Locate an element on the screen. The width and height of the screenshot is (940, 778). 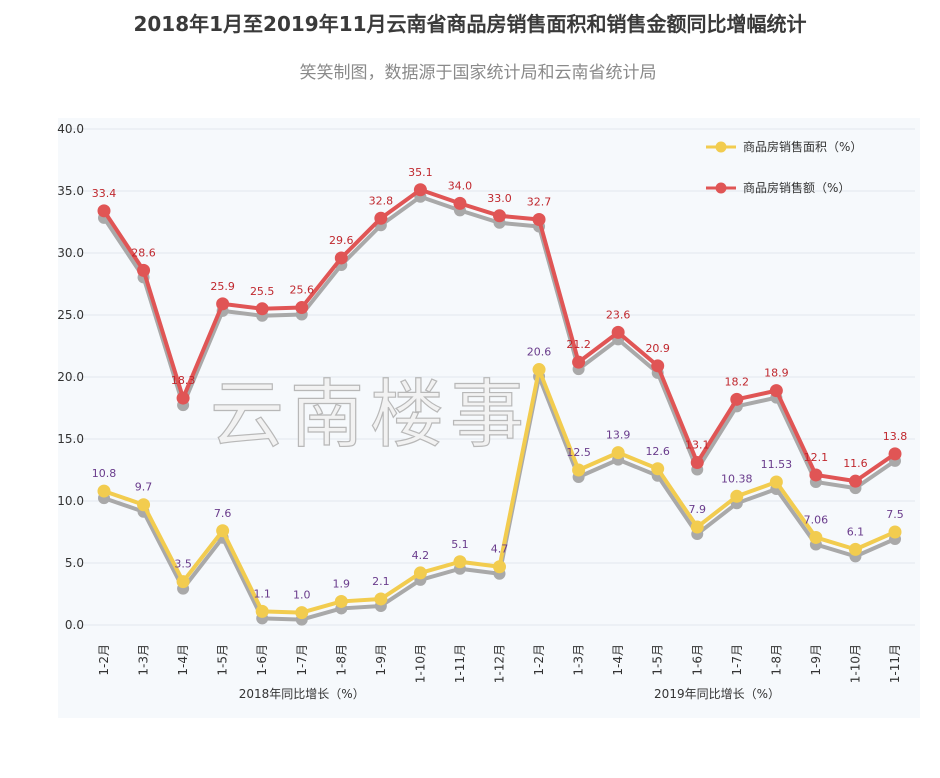
data-label-area: 13.9 is located at coordinates (618, 435).